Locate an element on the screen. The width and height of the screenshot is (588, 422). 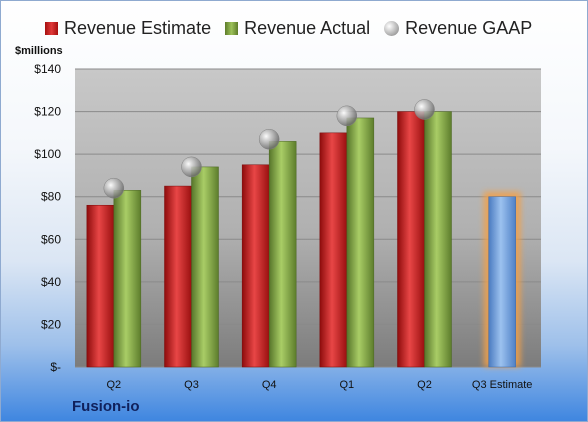
legend-label-estimate: Revenue Estimate is located at coordinates (138, 28).